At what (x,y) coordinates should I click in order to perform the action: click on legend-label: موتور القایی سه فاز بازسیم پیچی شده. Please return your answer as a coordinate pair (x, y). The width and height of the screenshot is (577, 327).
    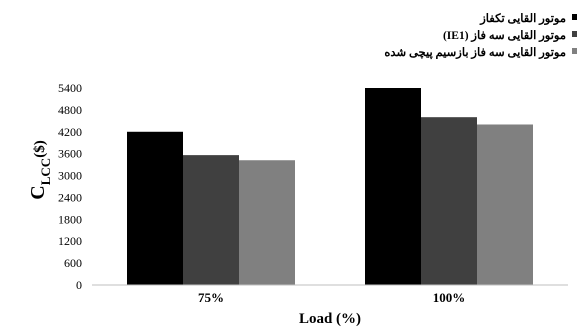
    Looking at the image, I should click on (475, 53).